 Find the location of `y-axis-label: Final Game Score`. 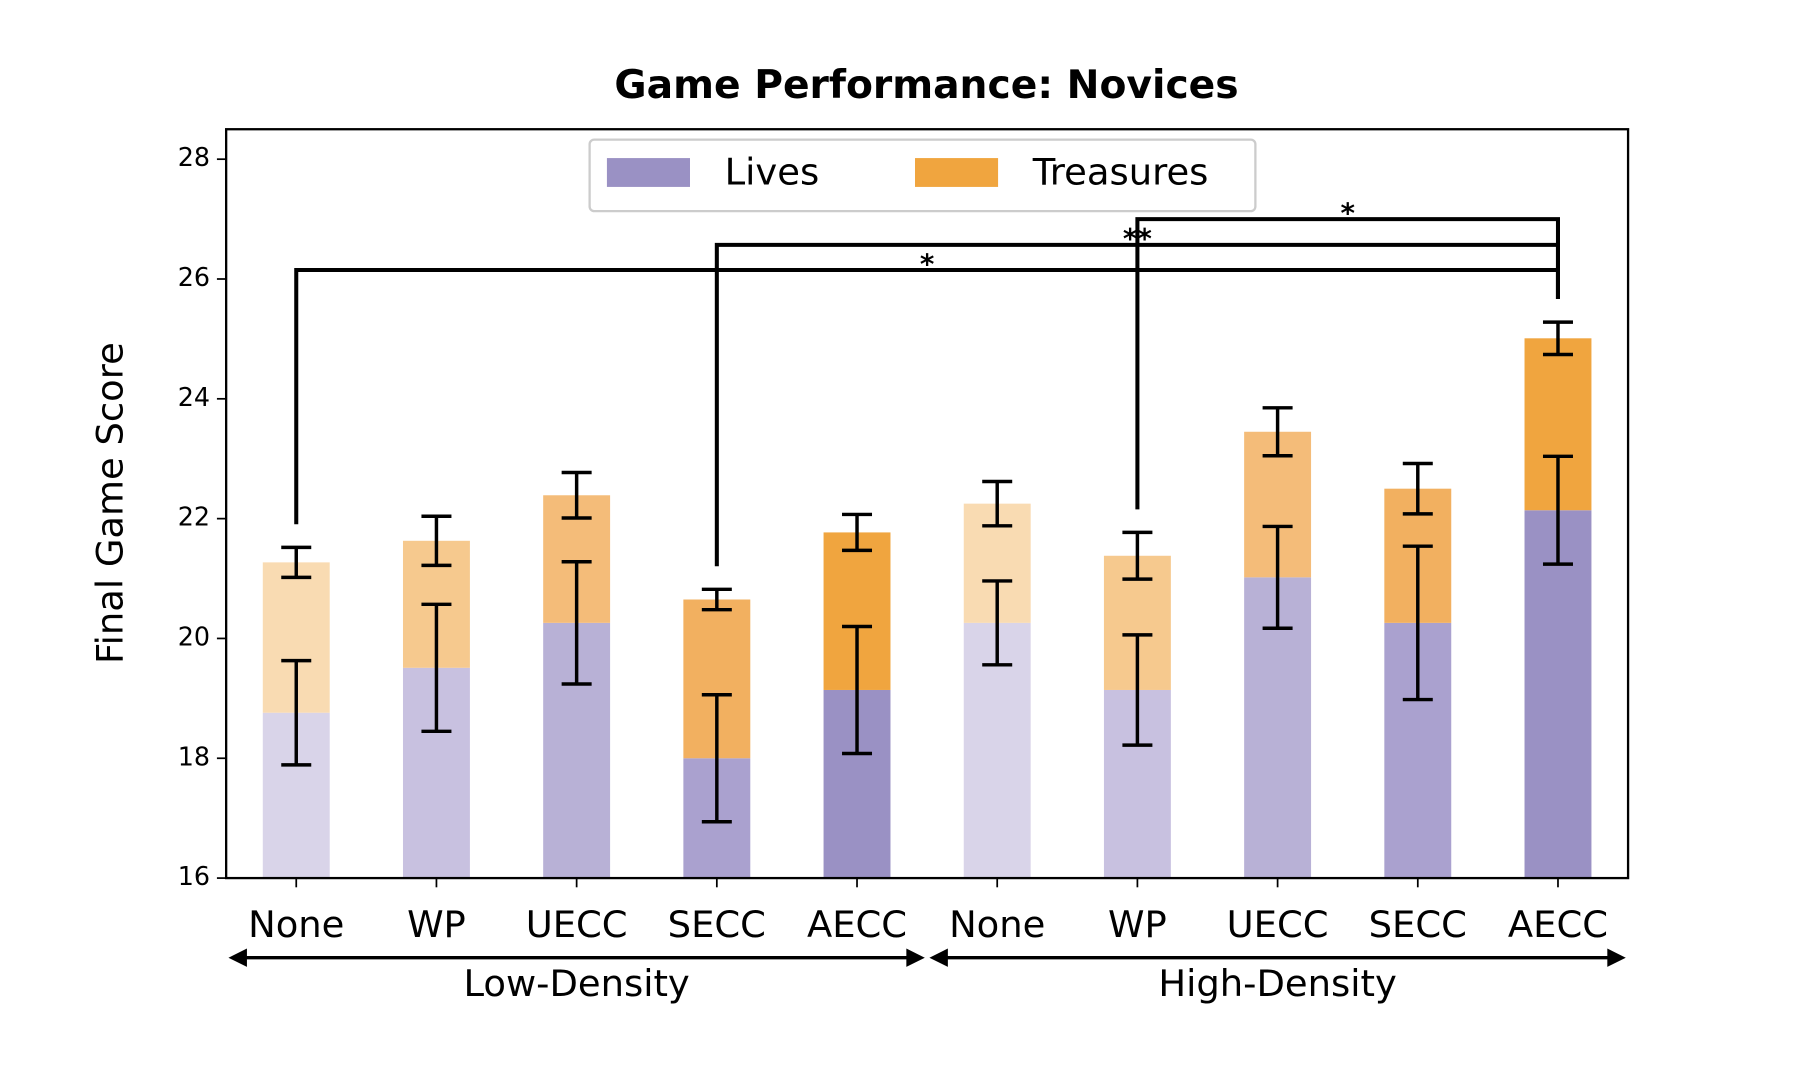

y-axis-label: Final Game Score is located at coordinates (109, 503).